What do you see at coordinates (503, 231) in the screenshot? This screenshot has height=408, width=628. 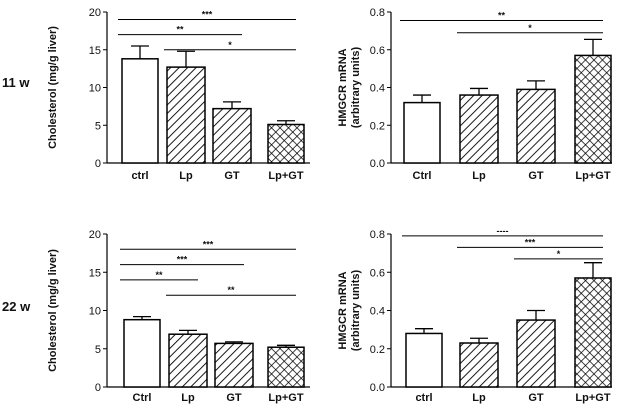 I see `significance-label: ----` at bounding box center [503, 231].